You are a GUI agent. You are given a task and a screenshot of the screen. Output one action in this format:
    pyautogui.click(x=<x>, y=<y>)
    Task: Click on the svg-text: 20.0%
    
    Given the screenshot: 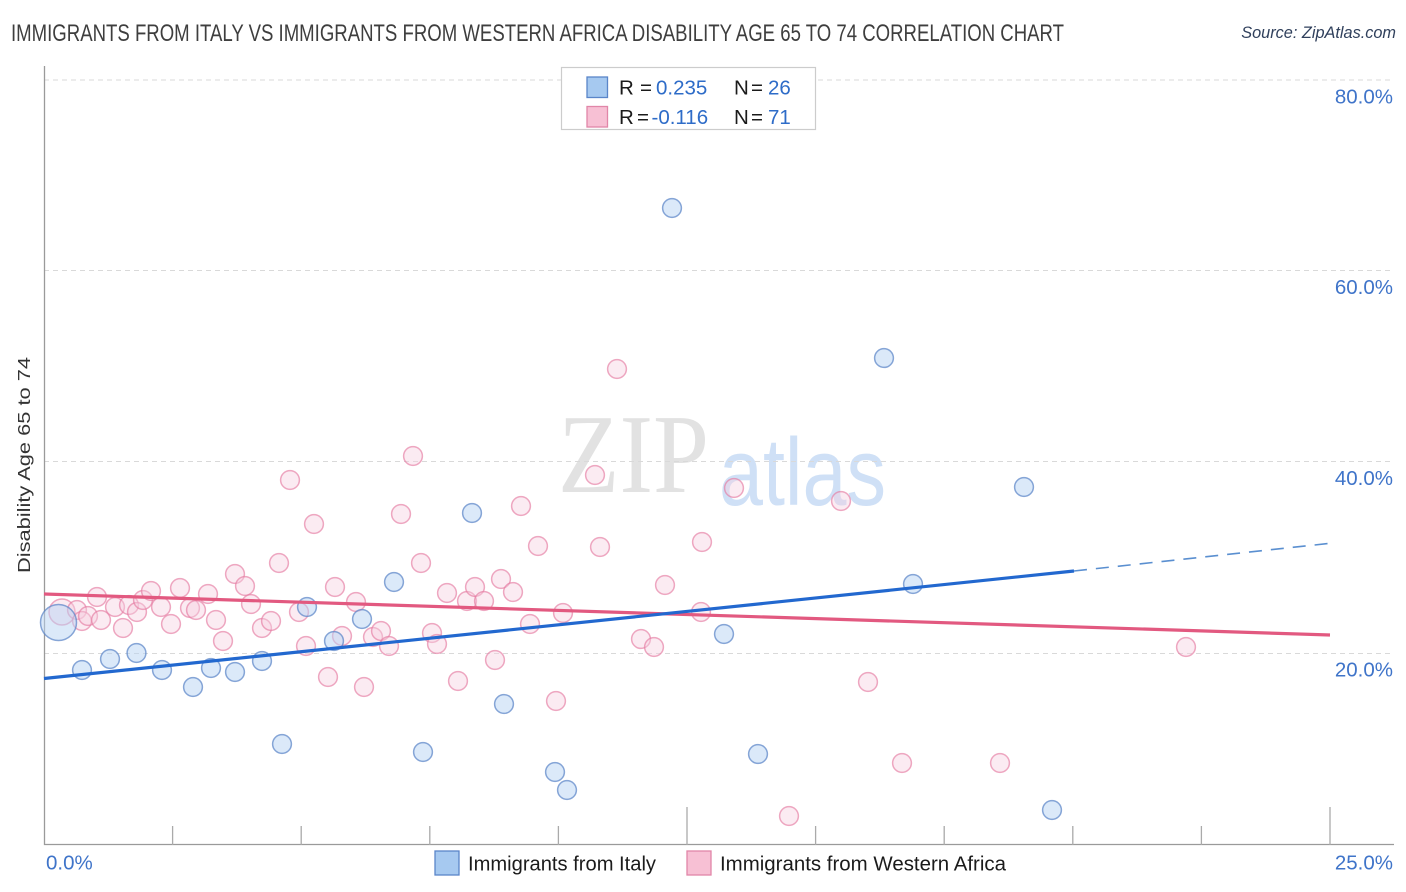 What is the action you would take?
    pyautogui.click(x=1364, y=670)
    